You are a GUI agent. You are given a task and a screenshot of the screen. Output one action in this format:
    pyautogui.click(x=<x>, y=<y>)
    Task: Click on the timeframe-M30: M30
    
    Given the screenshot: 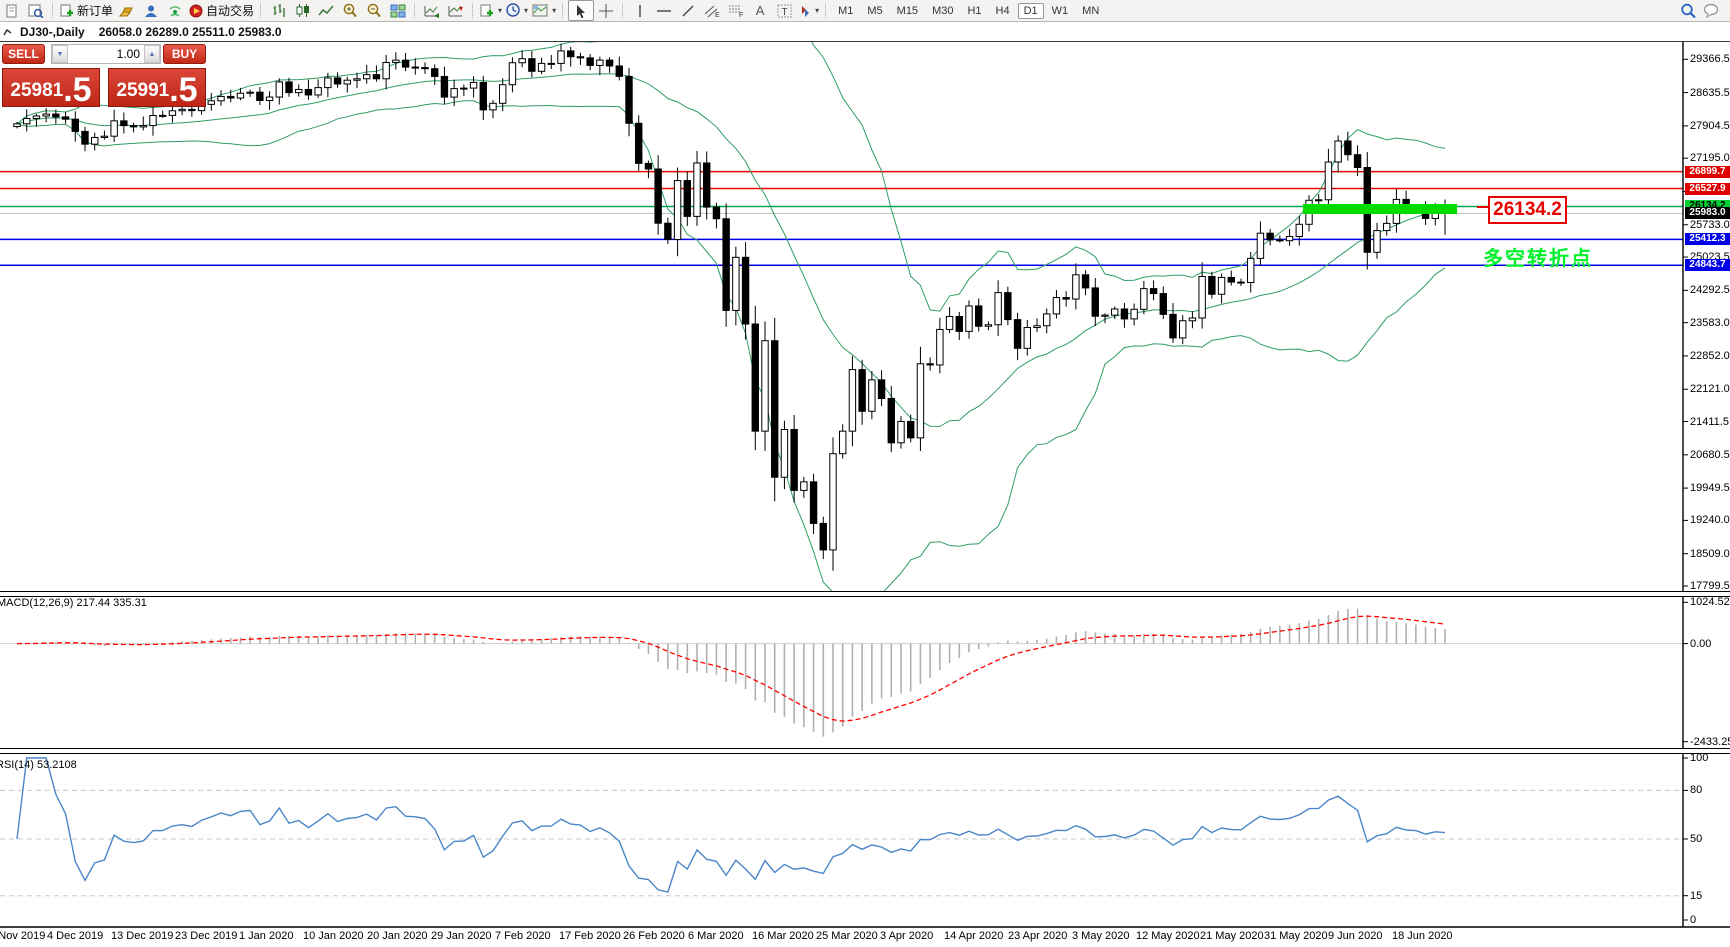 What is the action you would take?
    pyautogui.click(x=943, y=10)
    